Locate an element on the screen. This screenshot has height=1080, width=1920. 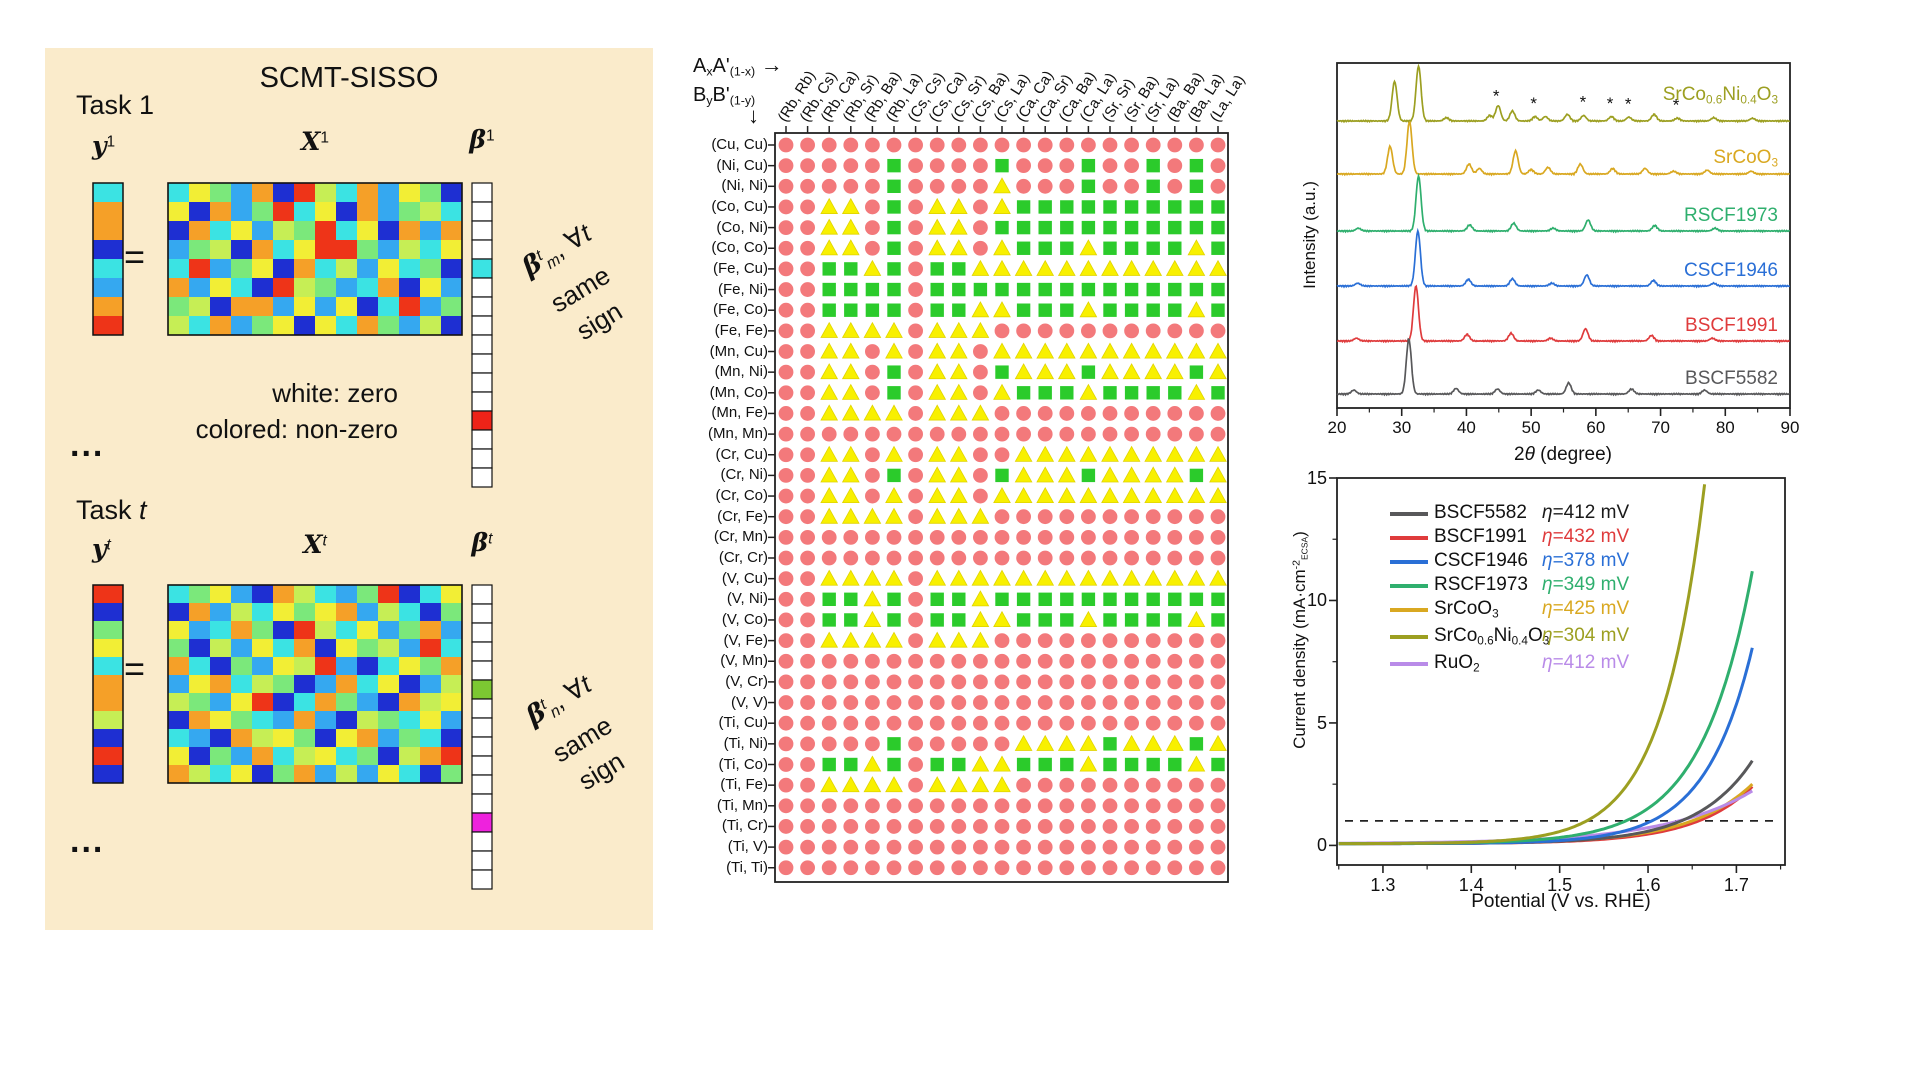
pair-matrix-row-label: (Ti, Cr) is located at coordinates (744, 826).